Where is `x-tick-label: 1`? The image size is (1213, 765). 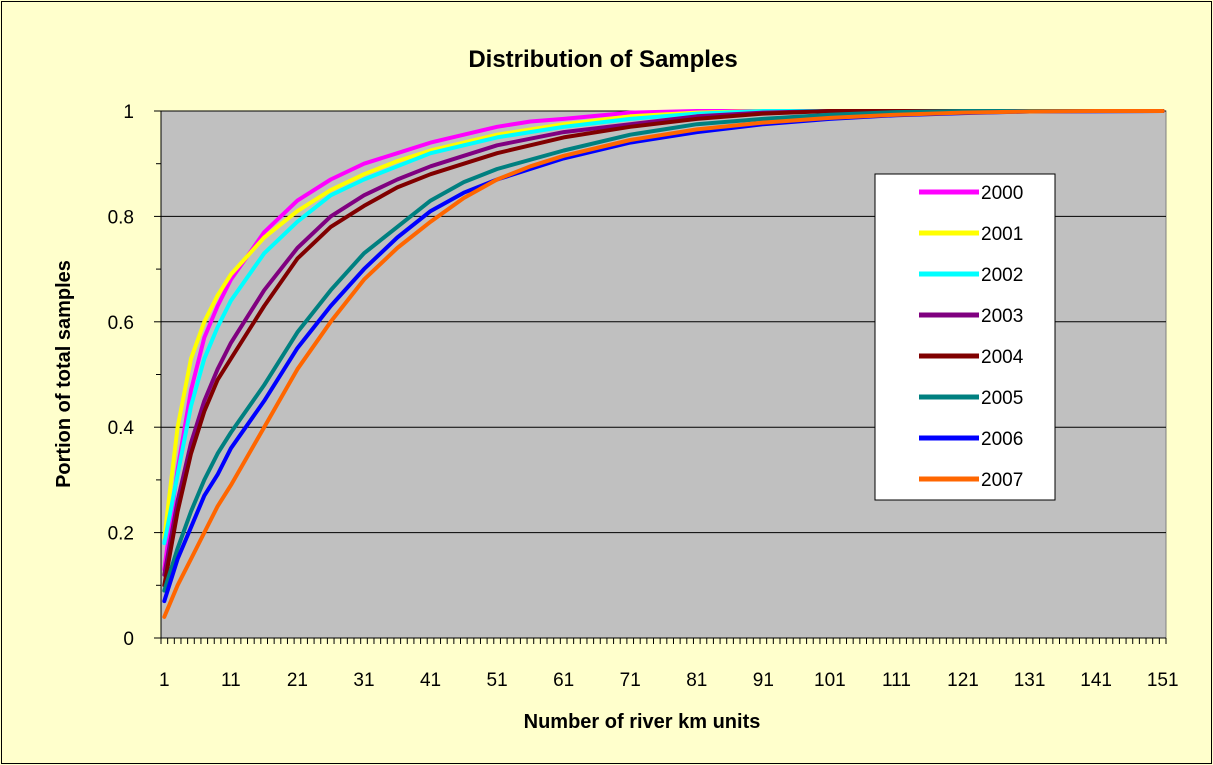 x-tick-label: 1 is located at coordinates (164, 680).